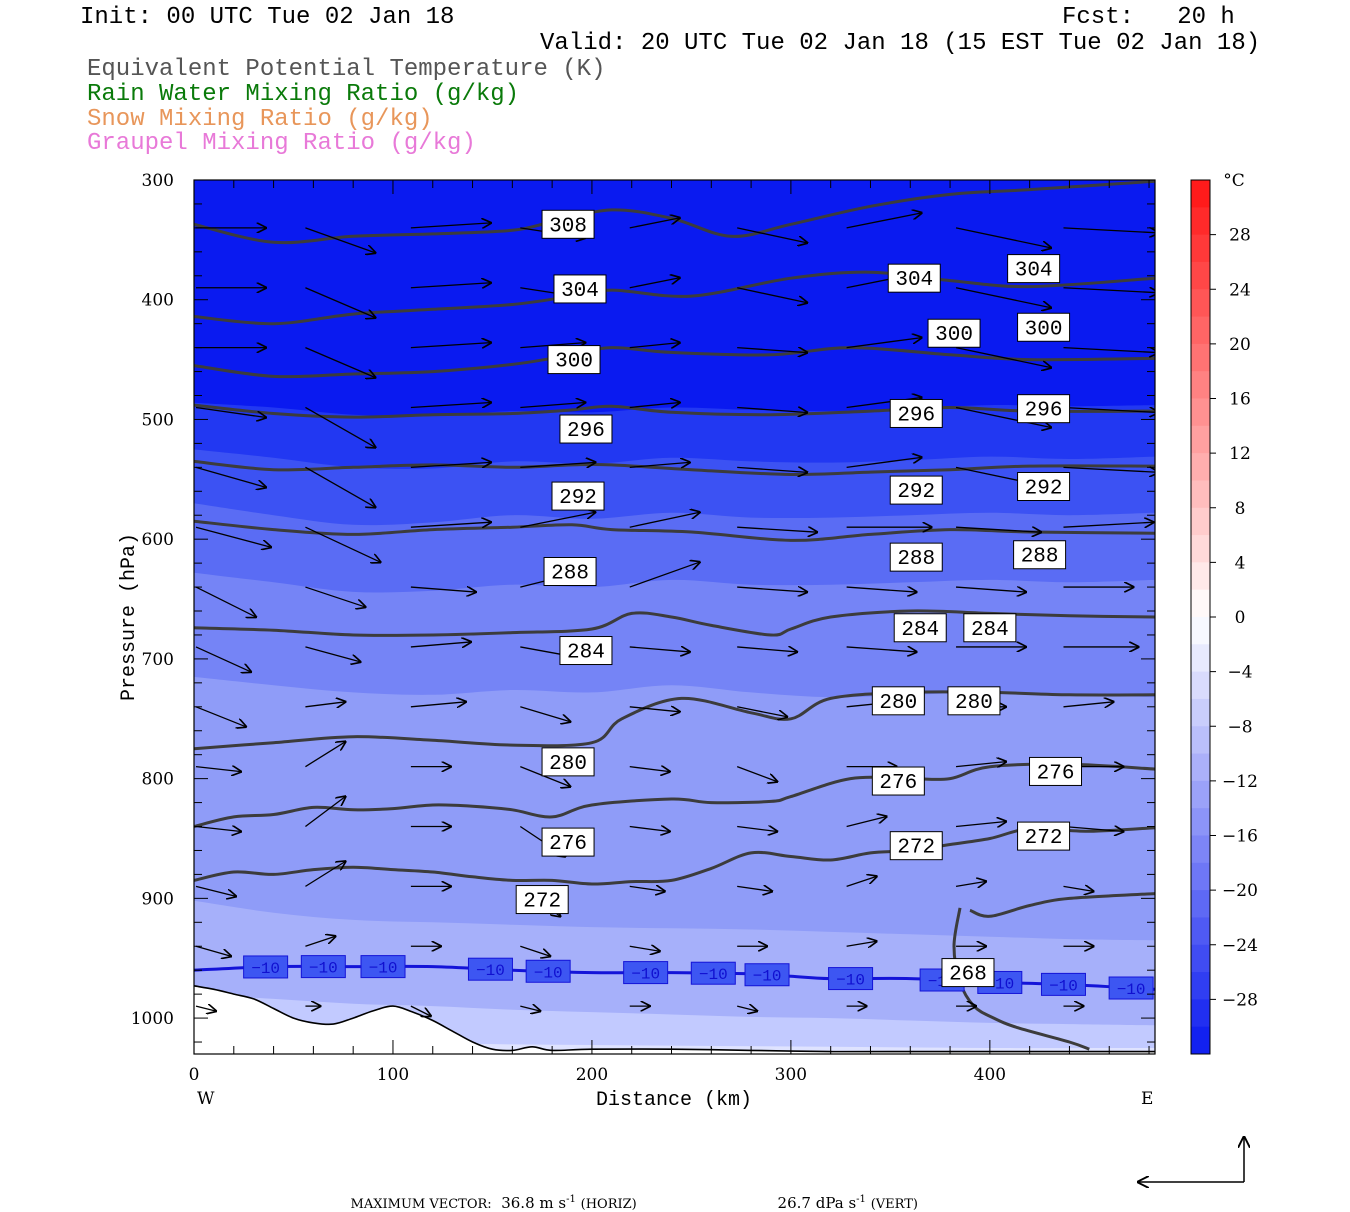 Image resolution: width=1350 pixels, height=1212 pixels. I want to click on theta-e-label: 284, so click(920, 628).